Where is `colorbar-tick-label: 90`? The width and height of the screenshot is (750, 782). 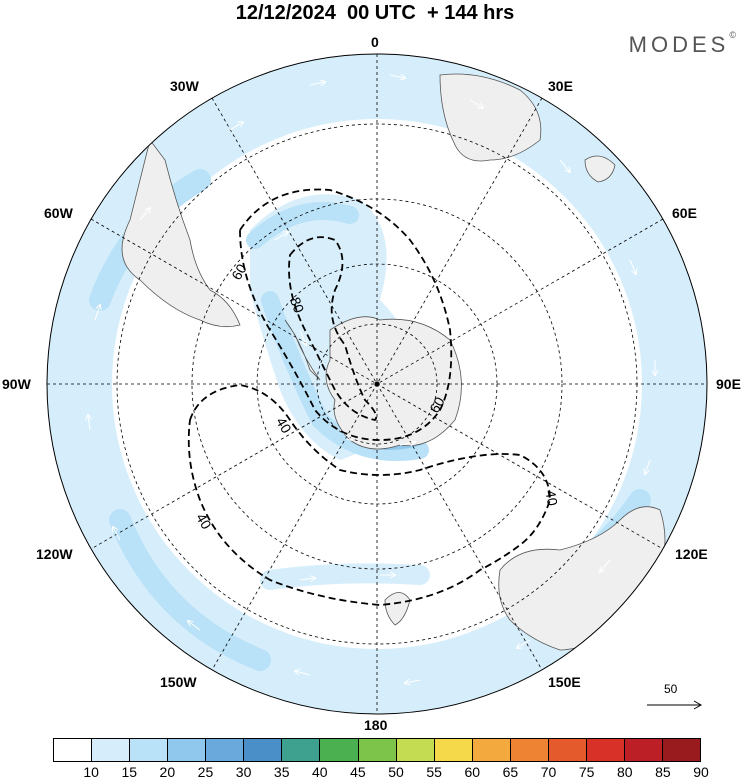
colorbar-tick-label: 90 is located at coordinates (701, 772).